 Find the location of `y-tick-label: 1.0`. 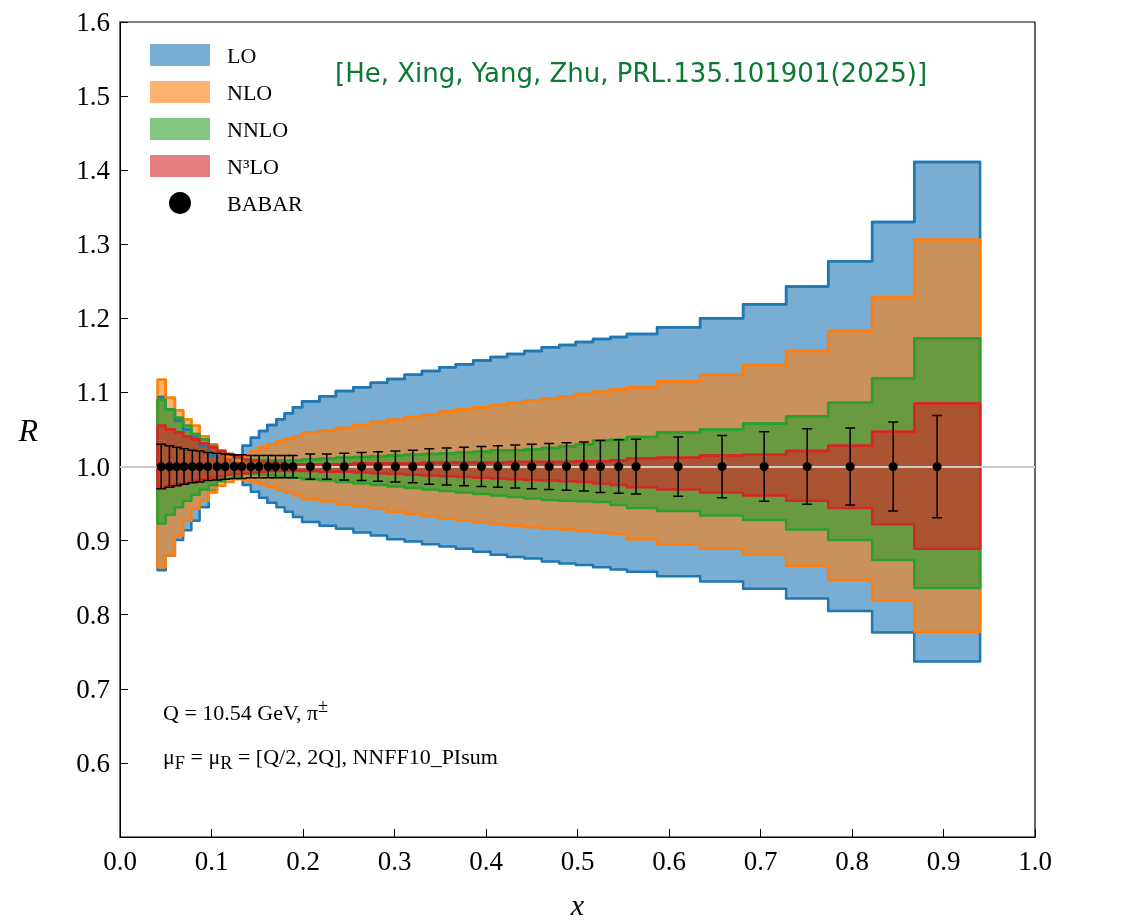

y-tick-label: 1.0 is located at coordinates (93, 466).